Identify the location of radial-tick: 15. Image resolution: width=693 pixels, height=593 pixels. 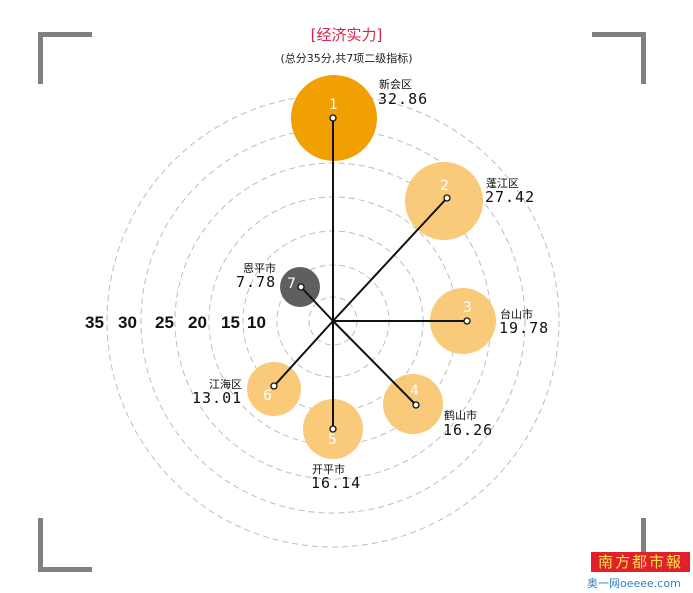
(230, 322).